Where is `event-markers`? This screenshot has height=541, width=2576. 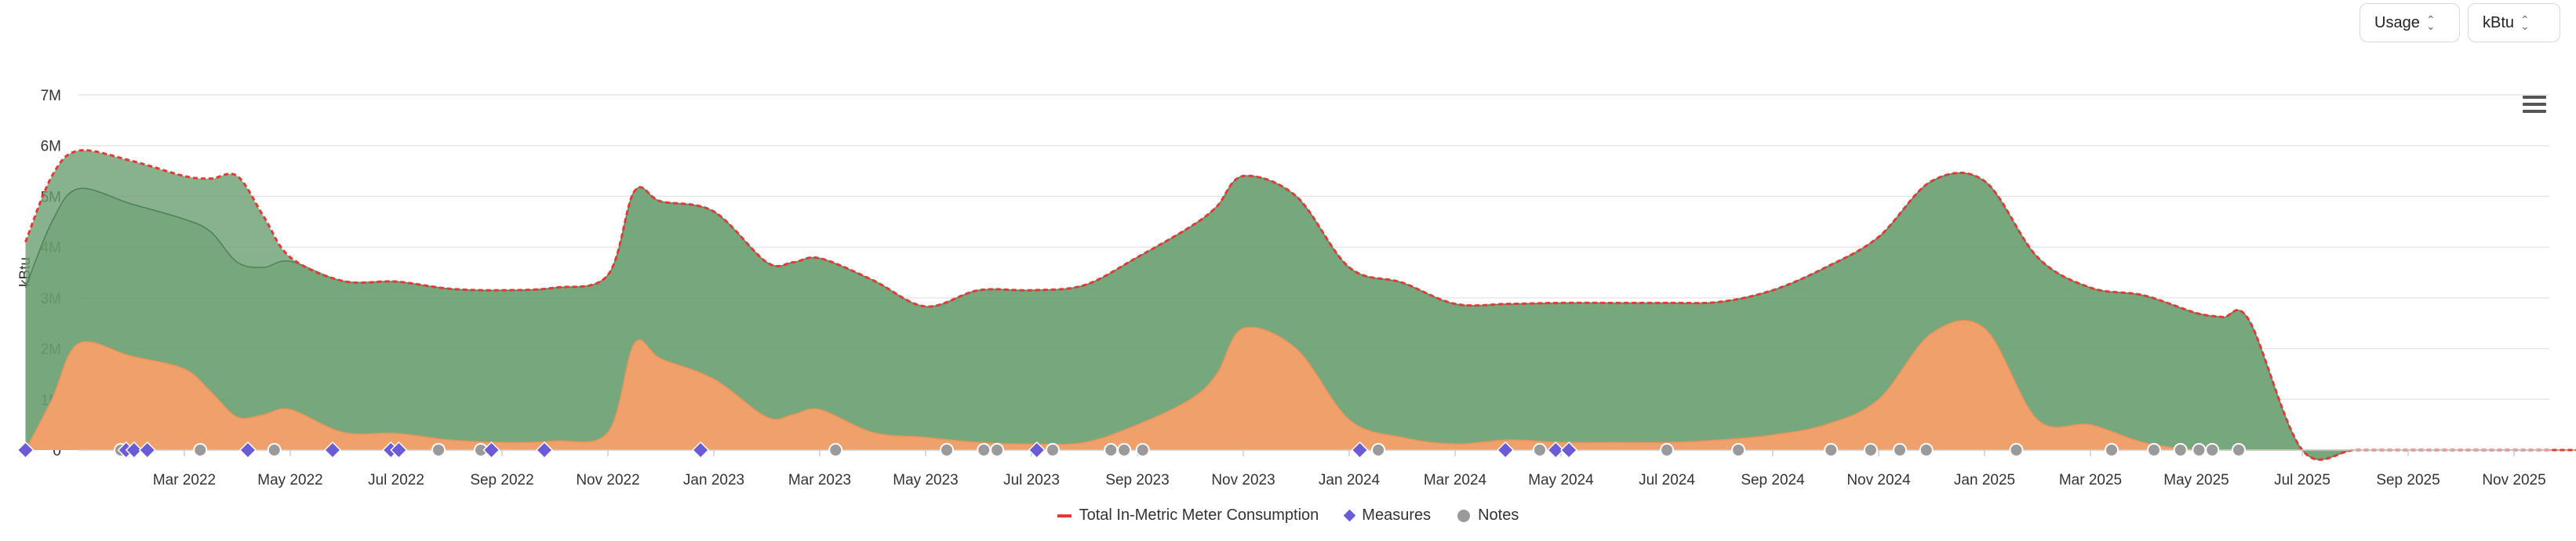 event-markers is located at coordinates (1131, 450).